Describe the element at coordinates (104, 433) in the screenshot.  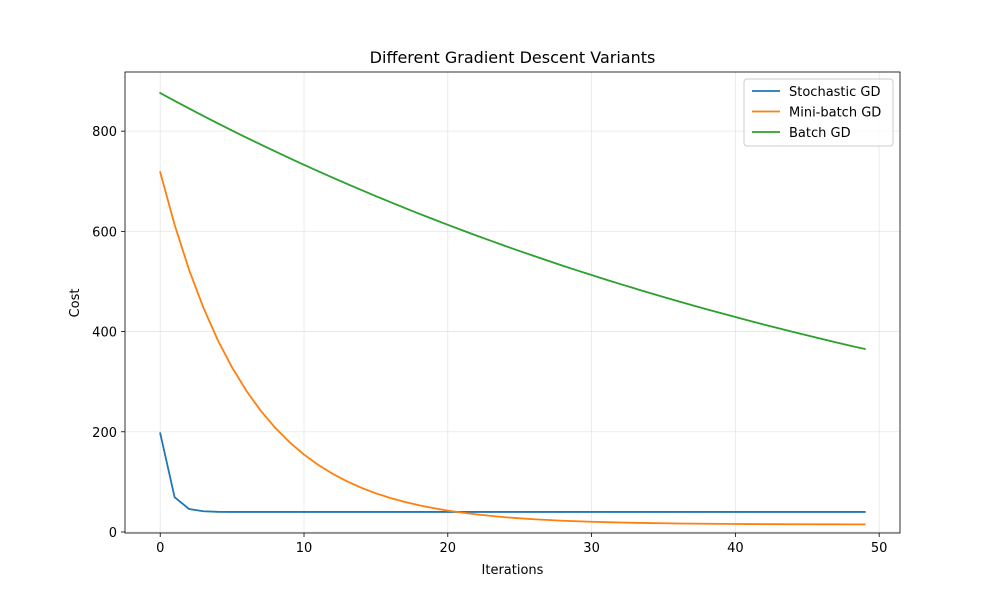
I see `y-tick-label: 200` at that location.